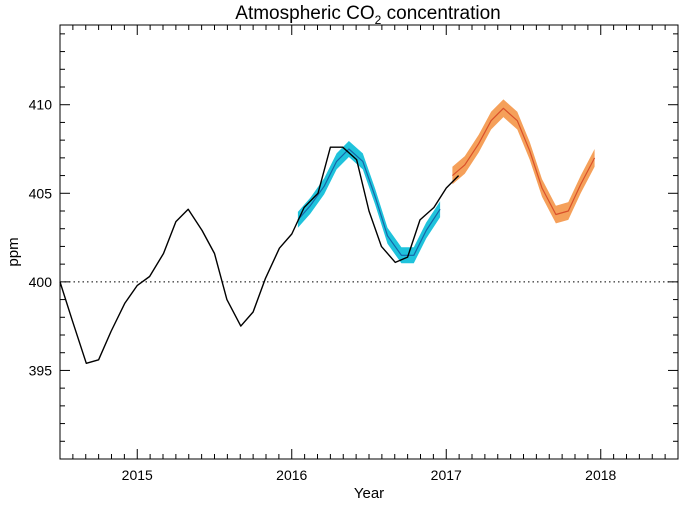 This screenshot has height=508, width=685. I want to click on x-axis-label: Year, so click(369, 493).